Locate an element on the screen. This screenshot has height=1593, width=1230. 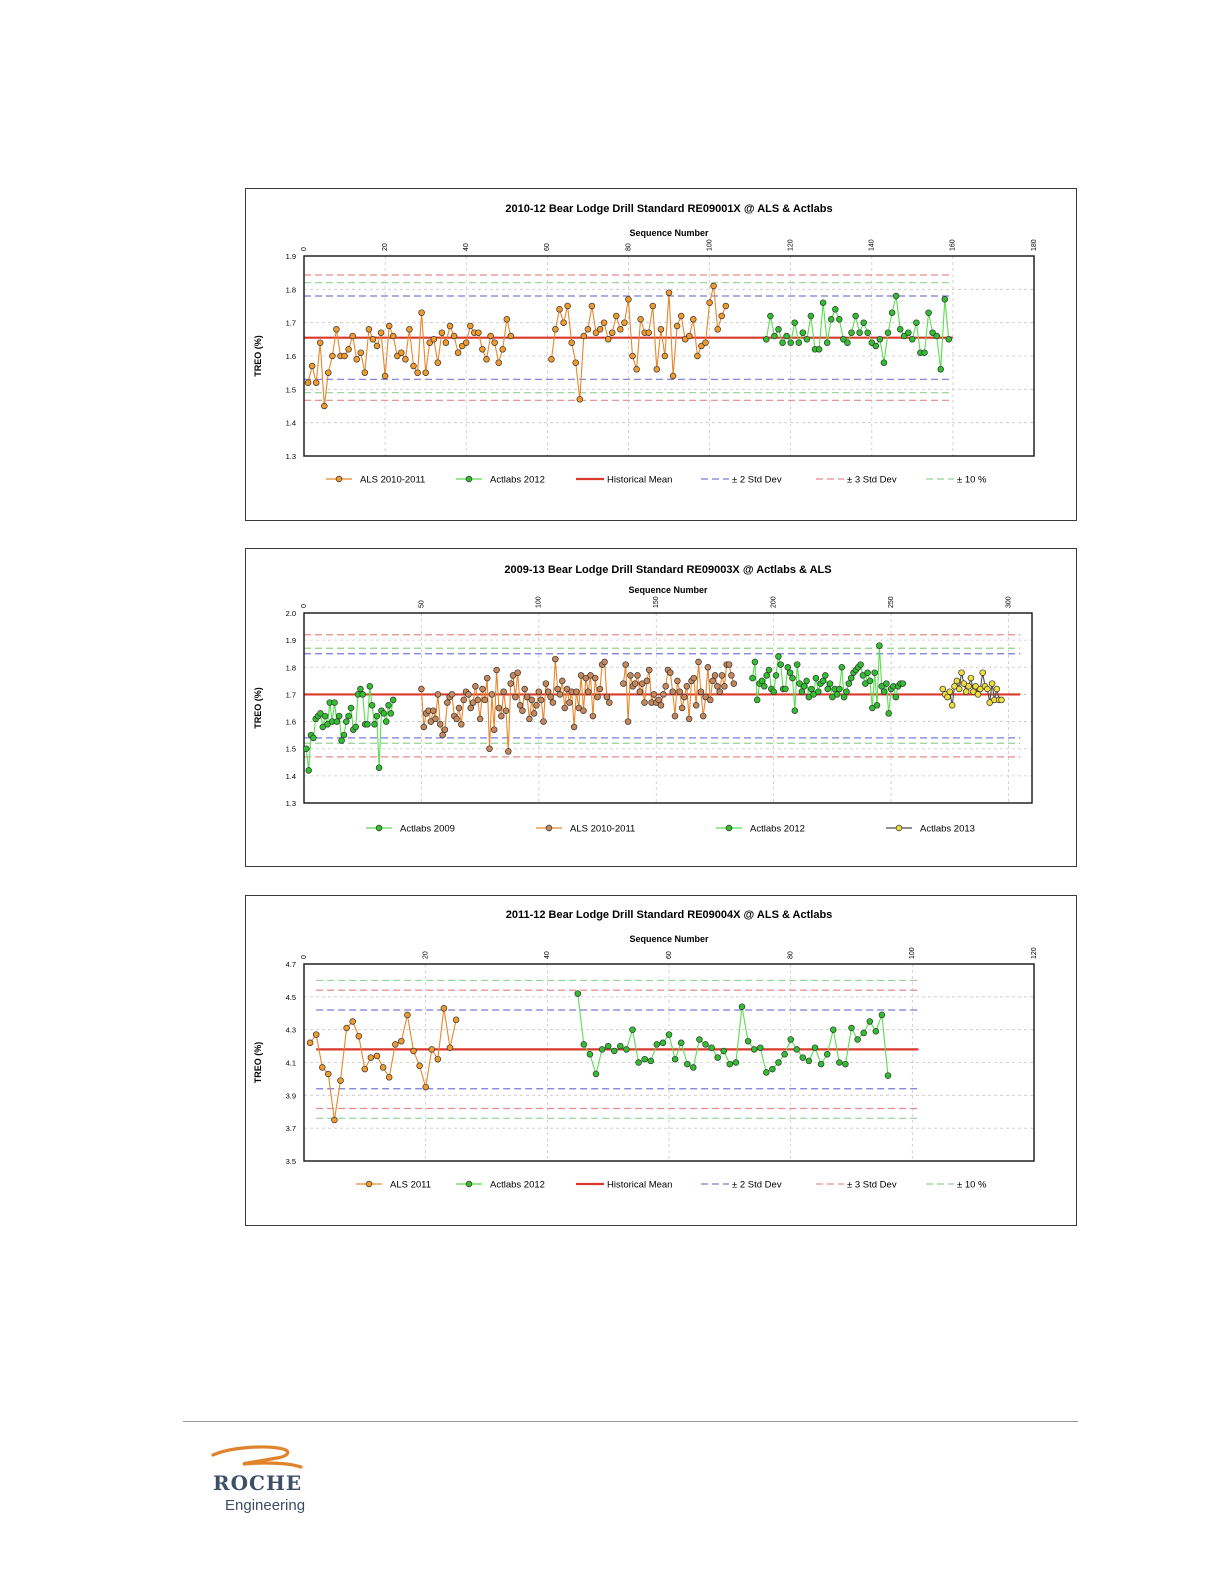
y-tick-label: 4.3 is located at coordinates (291, 1030).